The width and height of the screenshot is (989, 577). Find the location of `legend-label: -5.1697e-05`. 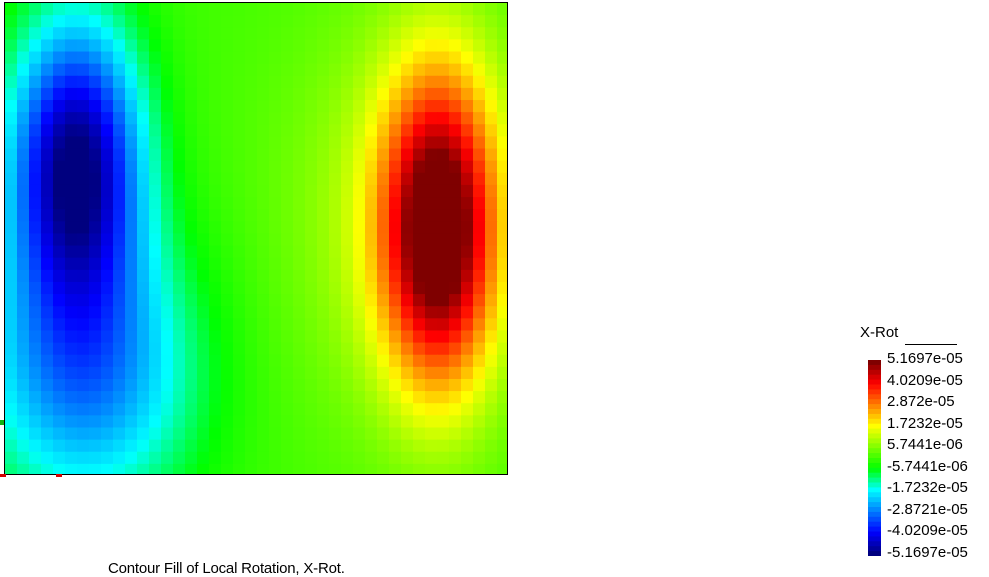

legend-label: -5.1697e-05 is located at coordinates (927, 552).